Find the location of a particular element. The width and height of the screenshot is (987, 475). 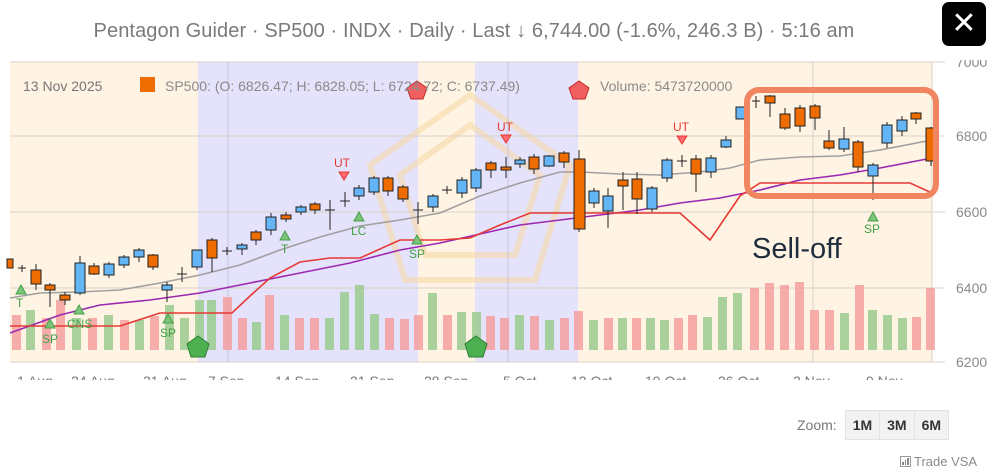

svg-text: LC is located at coordinates (359, 231).